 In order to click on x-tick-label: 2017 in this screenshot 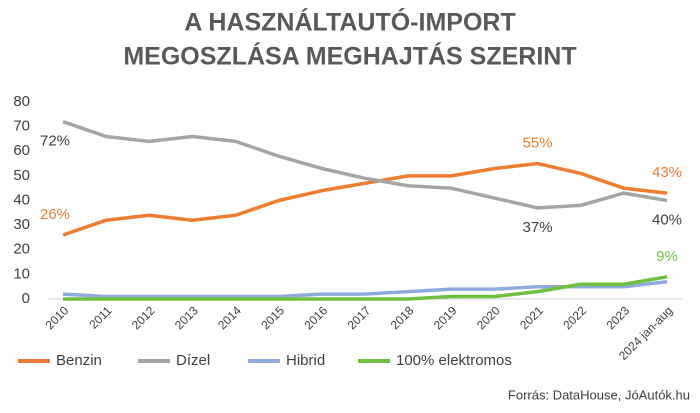, I will do `click(359, 317)`.